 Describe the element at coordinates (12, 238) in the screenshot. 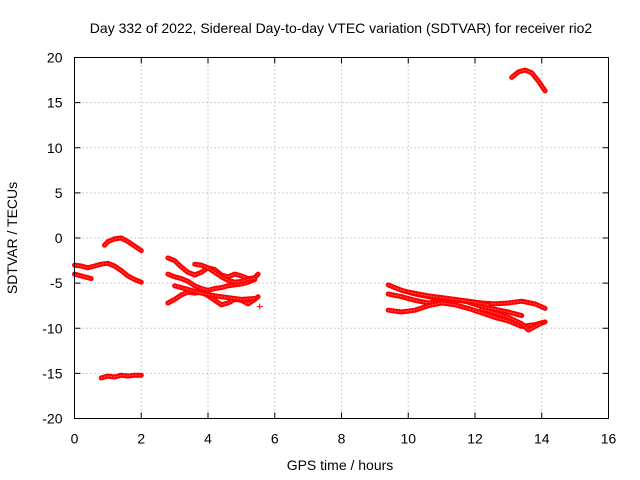

I see `y-axis-label: SDTVAR / TECUs` at that location.